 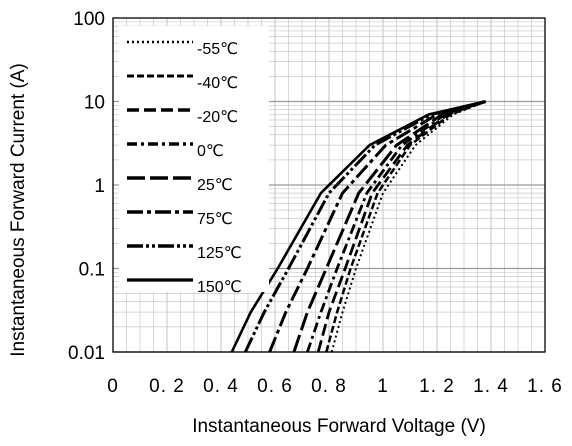 I want to click on legend-label: 25℃, so click(x=215, y=185).